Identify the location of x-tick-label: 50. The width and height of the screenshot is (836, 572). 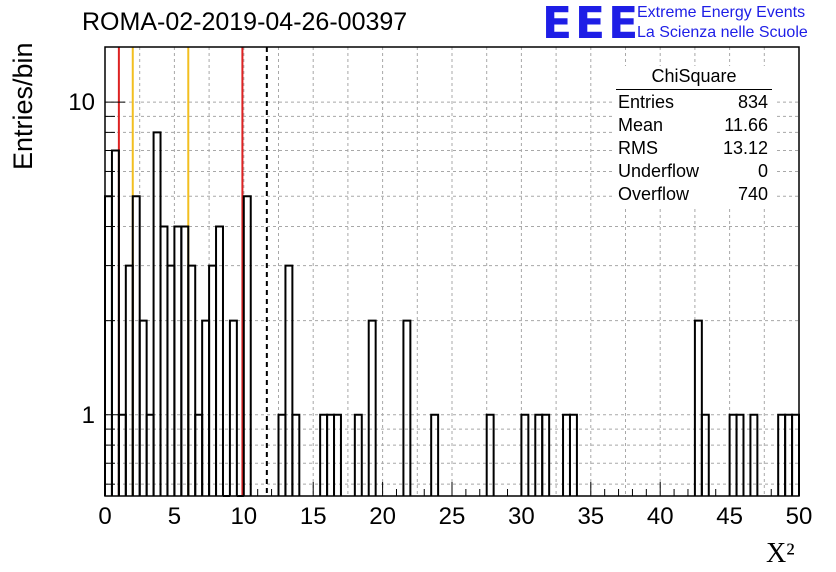
(799, 516).